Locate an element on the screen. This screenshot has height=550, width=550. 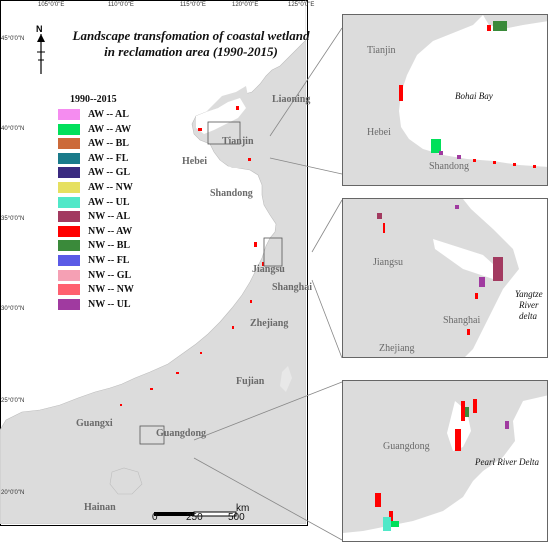
legend-item: AW -- AL is located at coordinates (93, 114).